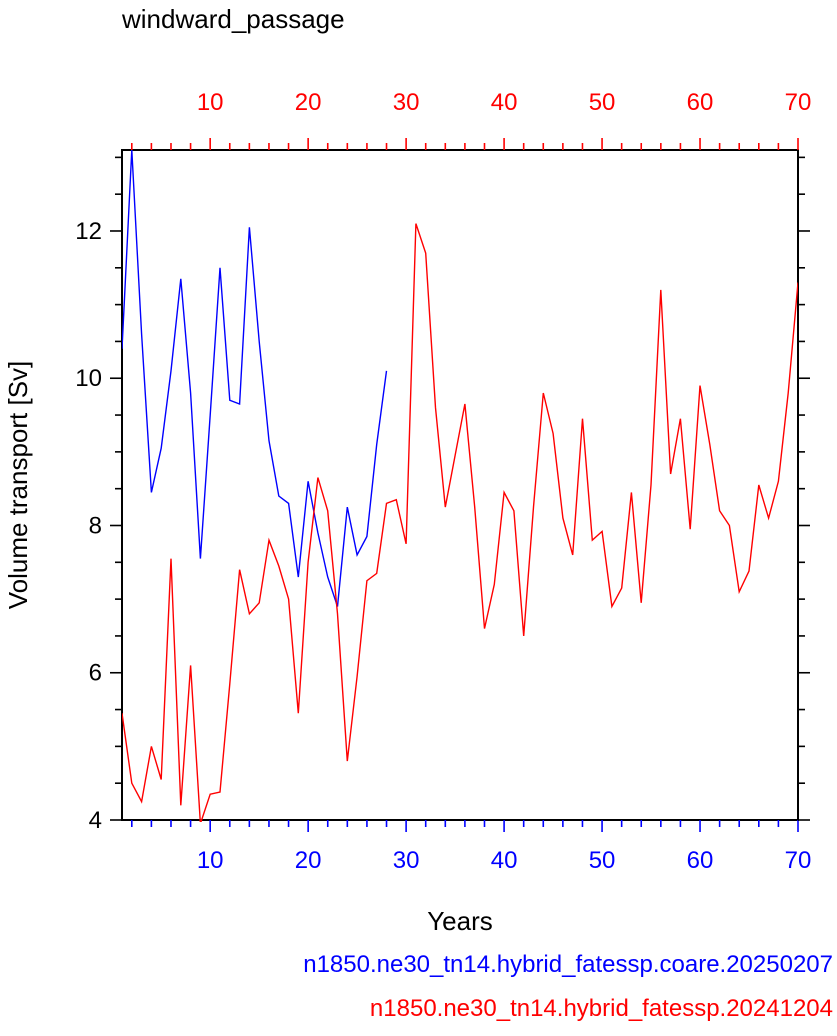 This screenshot has height=1036, width=837. Describe the element at coordinates (602, 860) in the screenshot. I see `x-tick-label-bottom: 50` at that location.